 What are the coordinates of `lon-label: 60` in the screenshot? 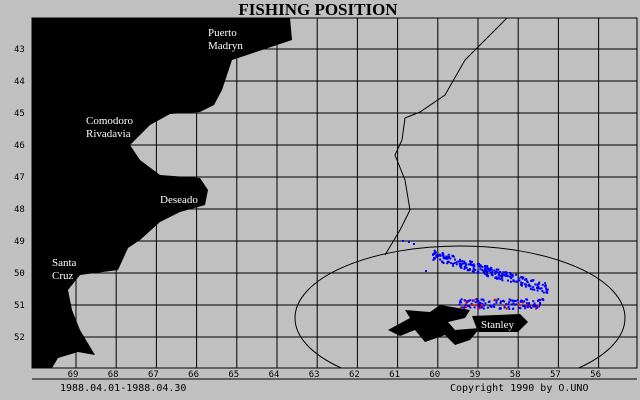 It's located at (434, 375).